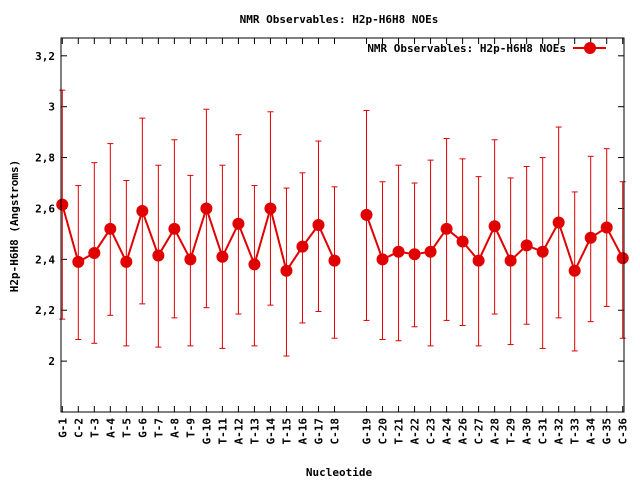  What do you see at coordinates (623, 431) in the screenshot?
I see `x-tick-label: C-36` at bounding box center [623, 431].